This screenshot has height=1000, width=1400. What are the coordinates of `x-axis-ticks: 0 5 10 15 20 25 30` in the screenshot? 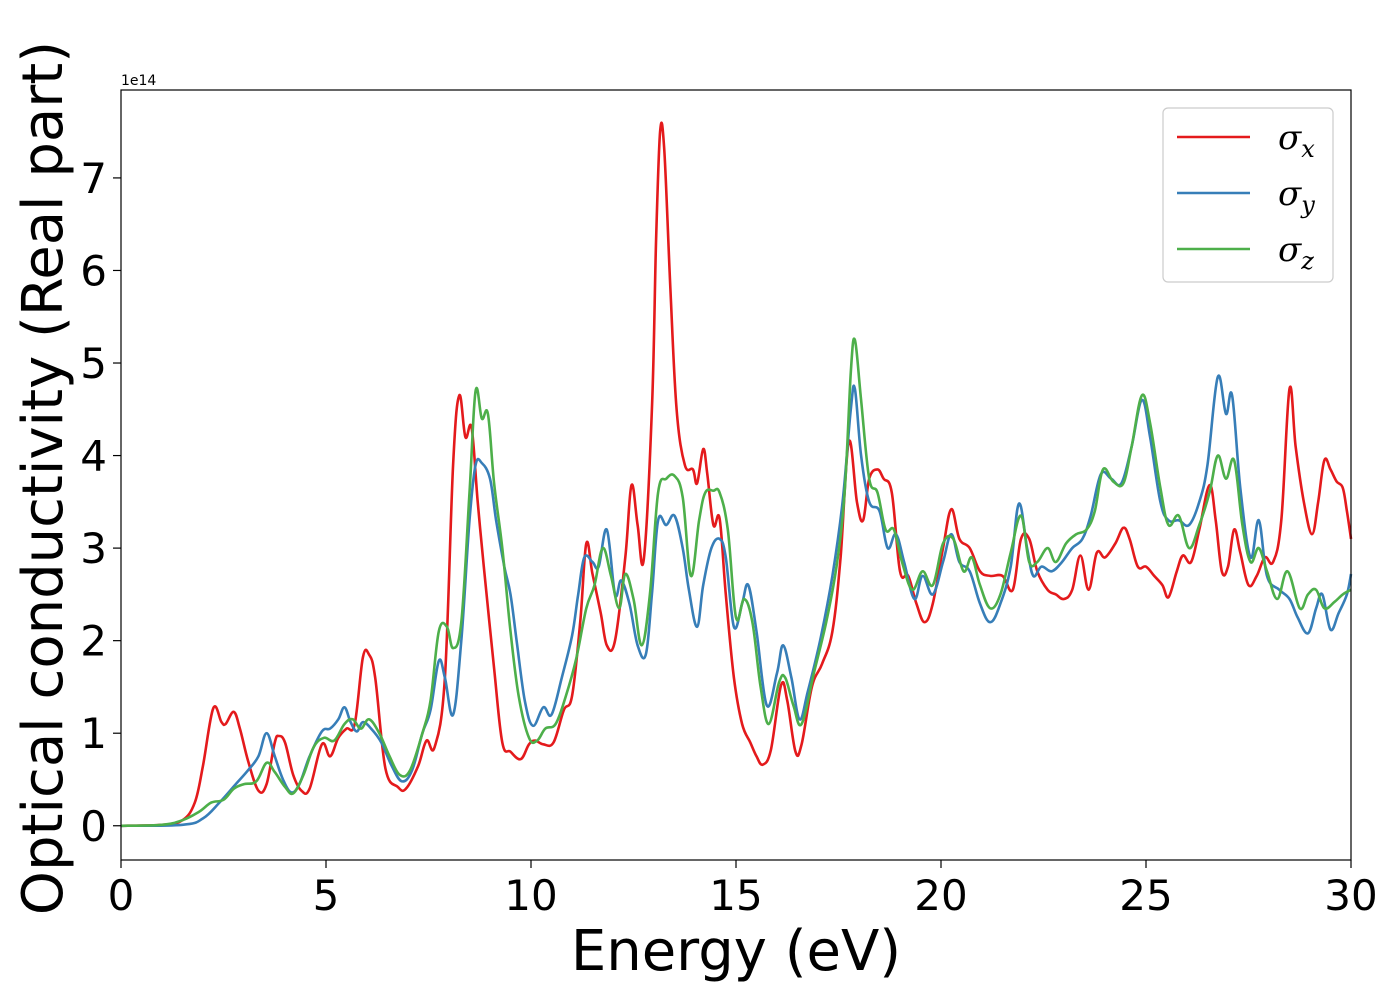 It's located at (743, 890).